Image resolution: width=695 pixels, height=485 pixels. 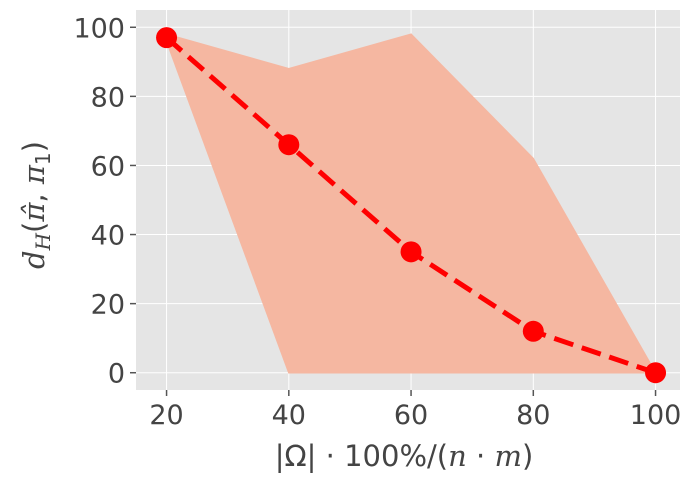 What do you see at coordinates (656, 415) in the screenshot?
I see `x-tick-label-100: 100` at bounding box center [656, 415].